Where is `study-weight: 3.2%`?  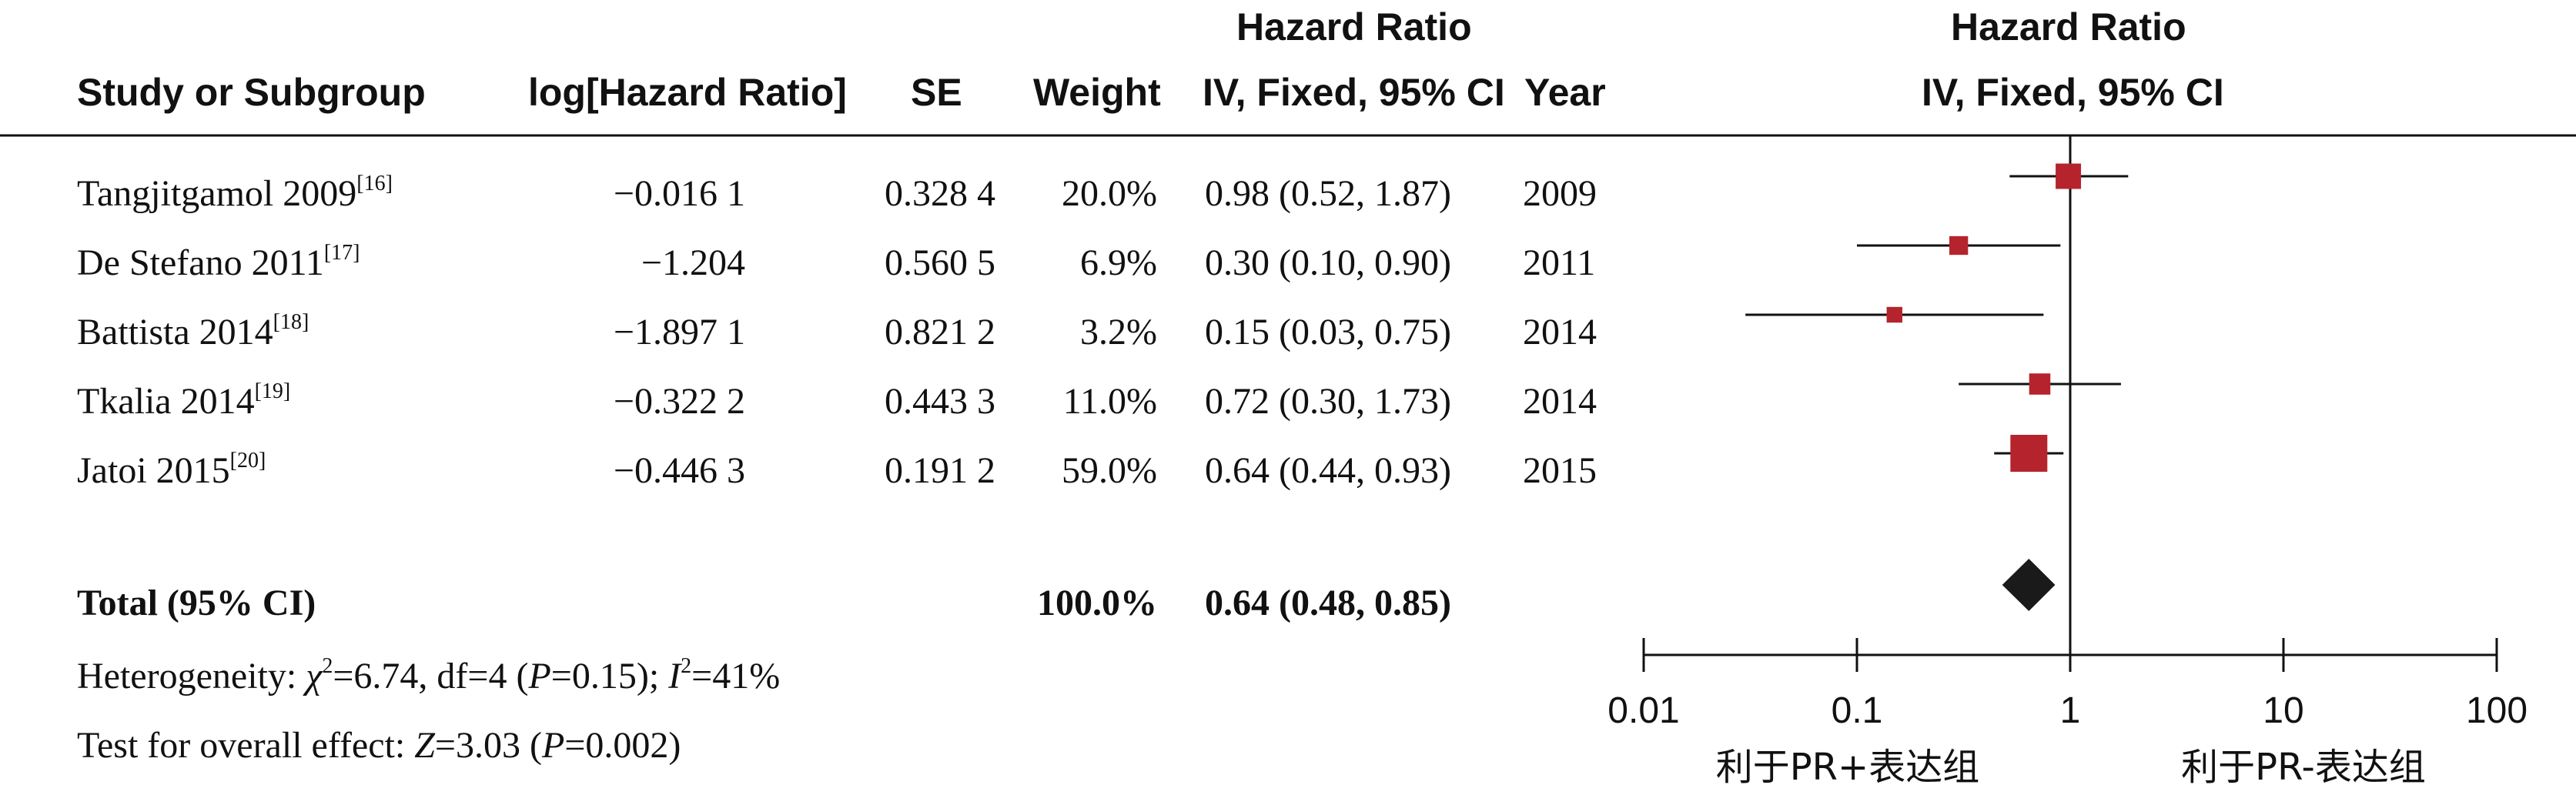
study-weight: 3.2% is located at coordinates (1119, 332).